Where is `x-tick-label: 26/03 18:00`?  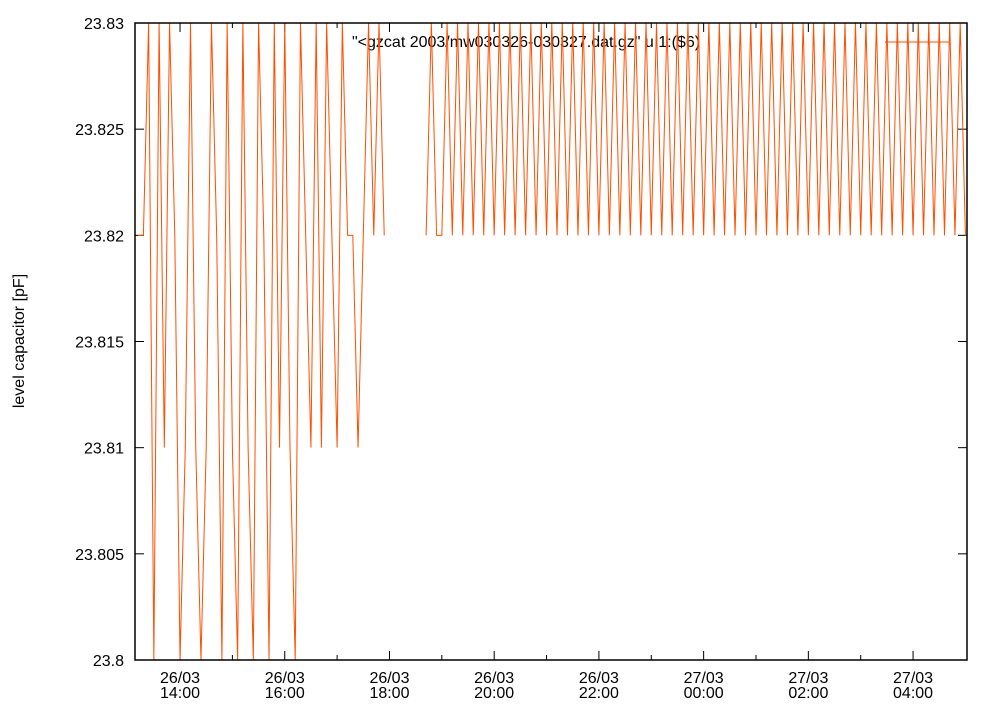 x-tick-label: 26/03 18:00 is located at coordinates (389, 685).